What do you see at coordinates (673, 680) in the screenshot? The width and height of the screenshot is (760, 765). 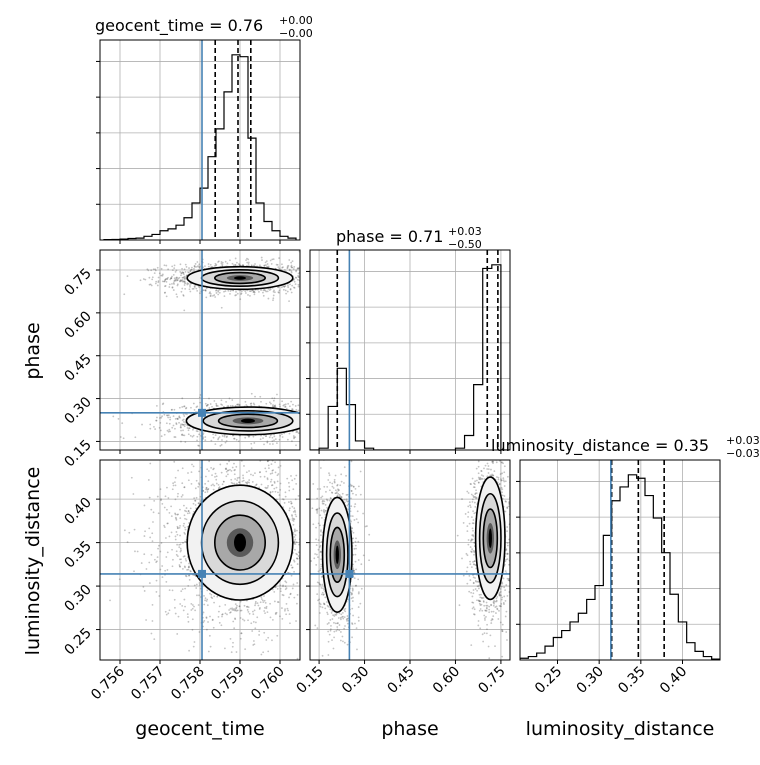 I see `hist-luminosity_distance-xticklabel-3: 0.40` at bounding box center [673, 680].